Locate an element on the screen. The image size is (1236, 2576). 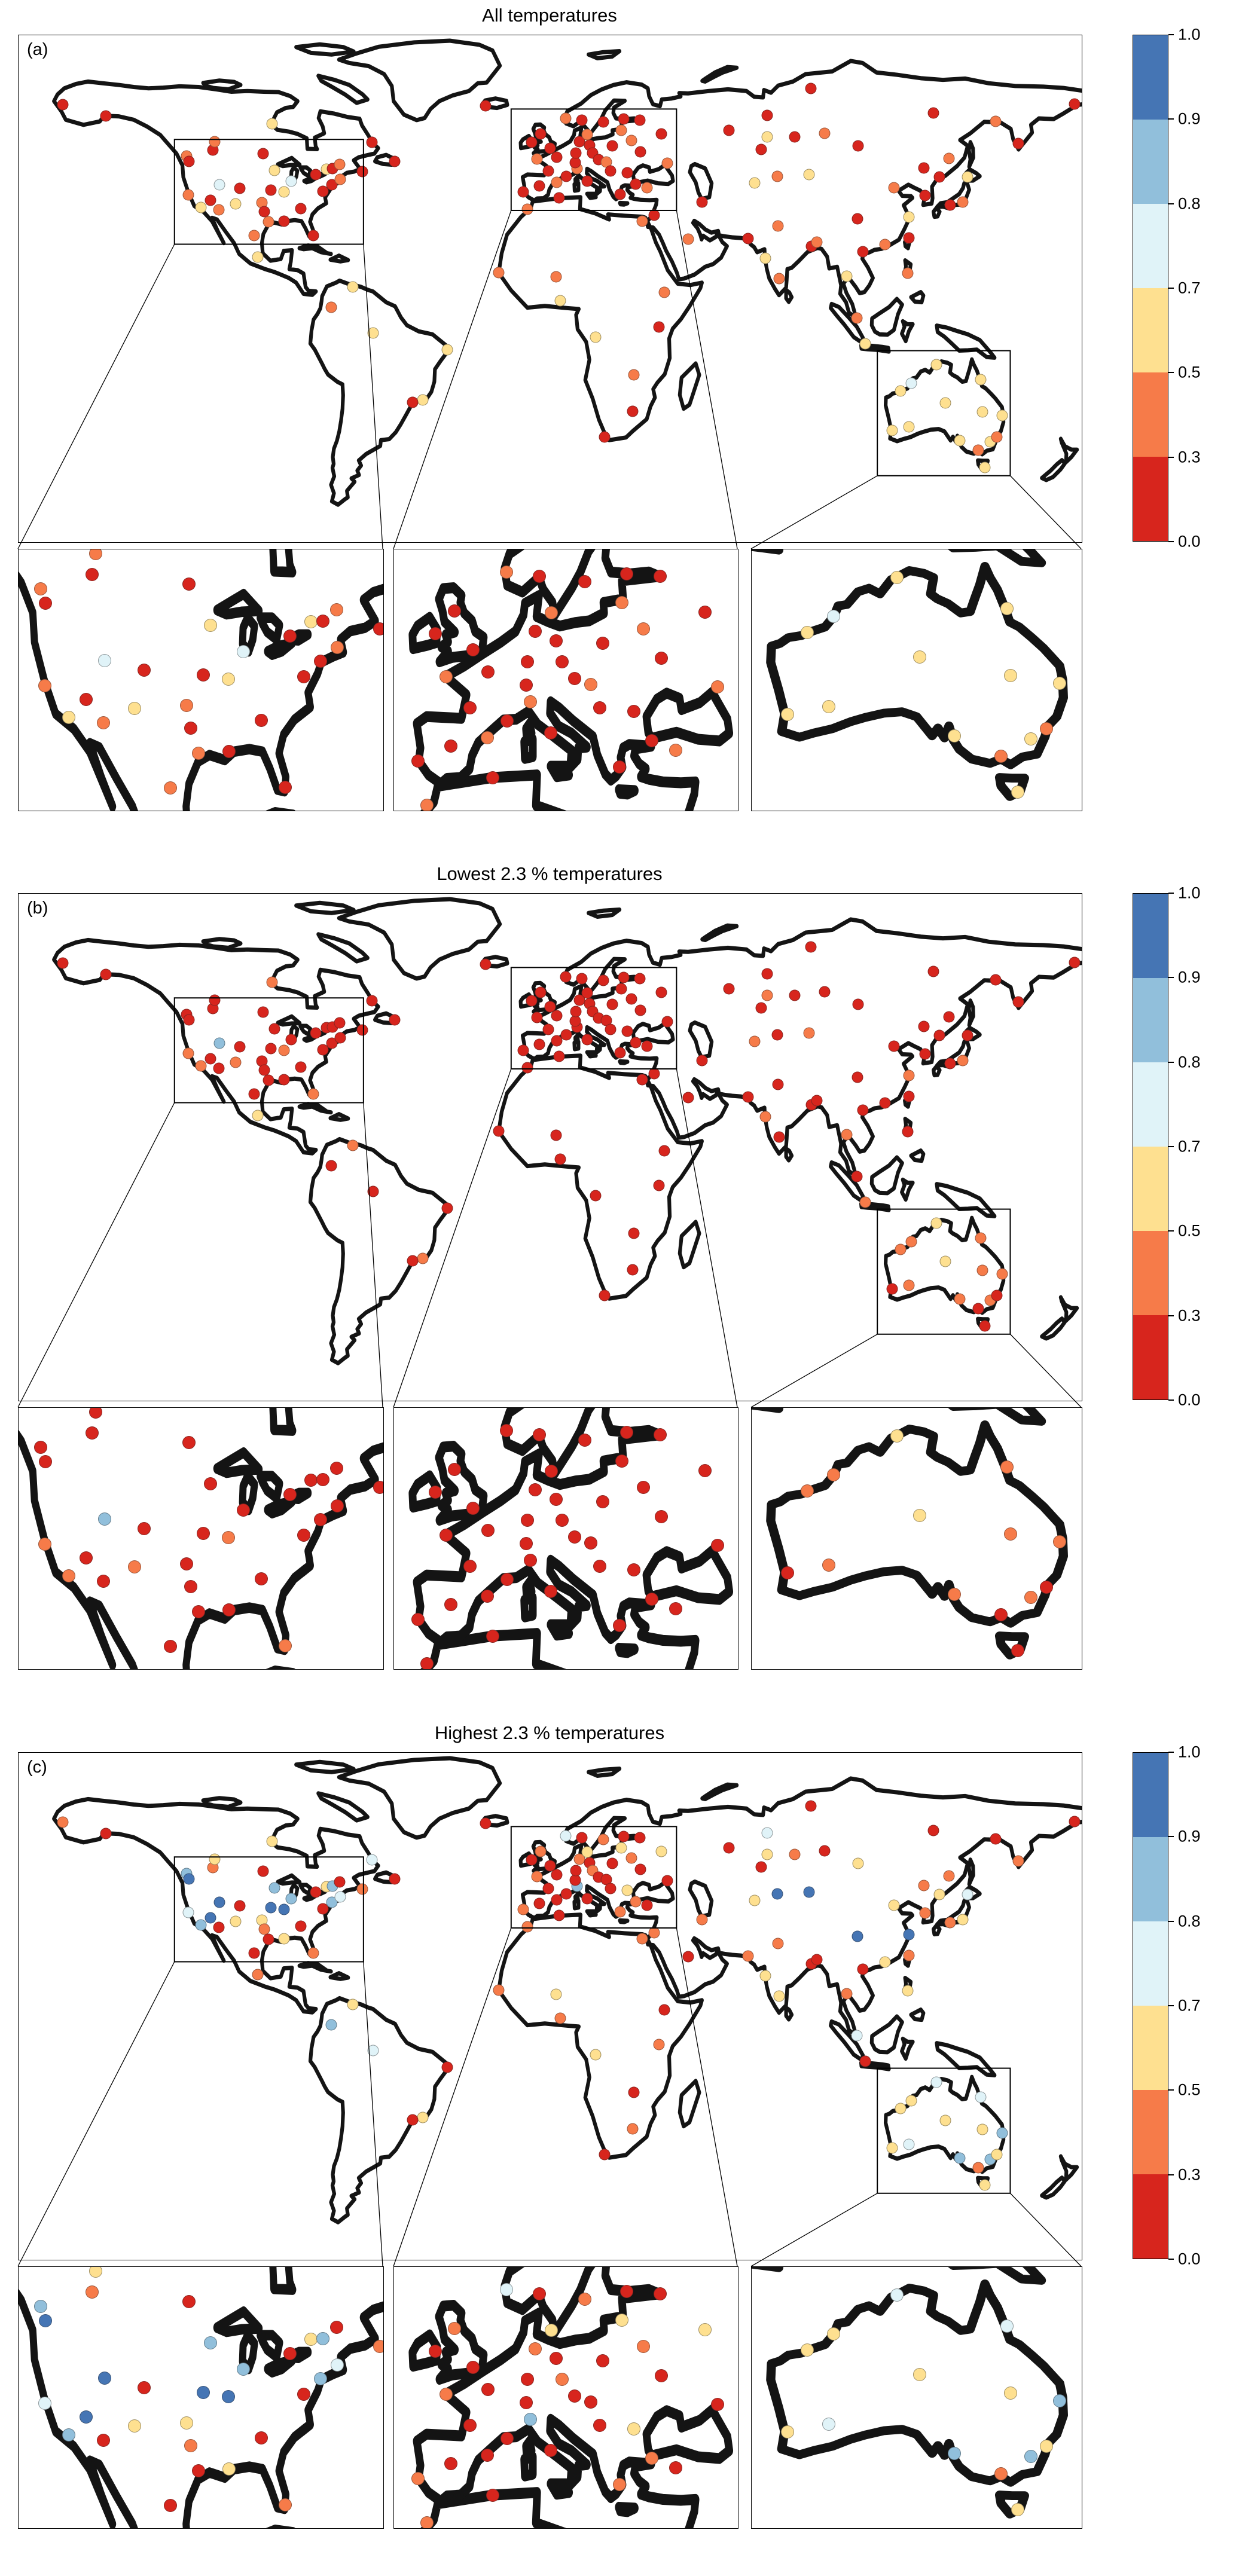
station-dots-layer is located at coordinates (917, 1538).